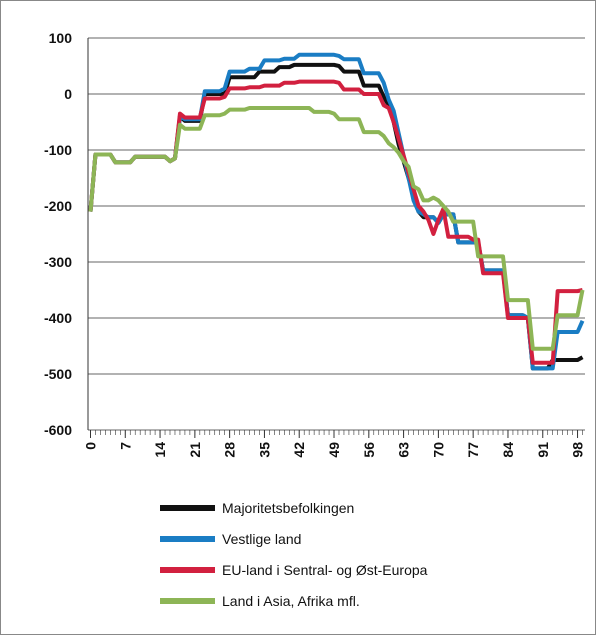 Image resolution: width=596 pixels, height=635 pixels. Describe the element at coordinates (578, 450) in the screenshot. I see `x-tick-label: 98` at that location.